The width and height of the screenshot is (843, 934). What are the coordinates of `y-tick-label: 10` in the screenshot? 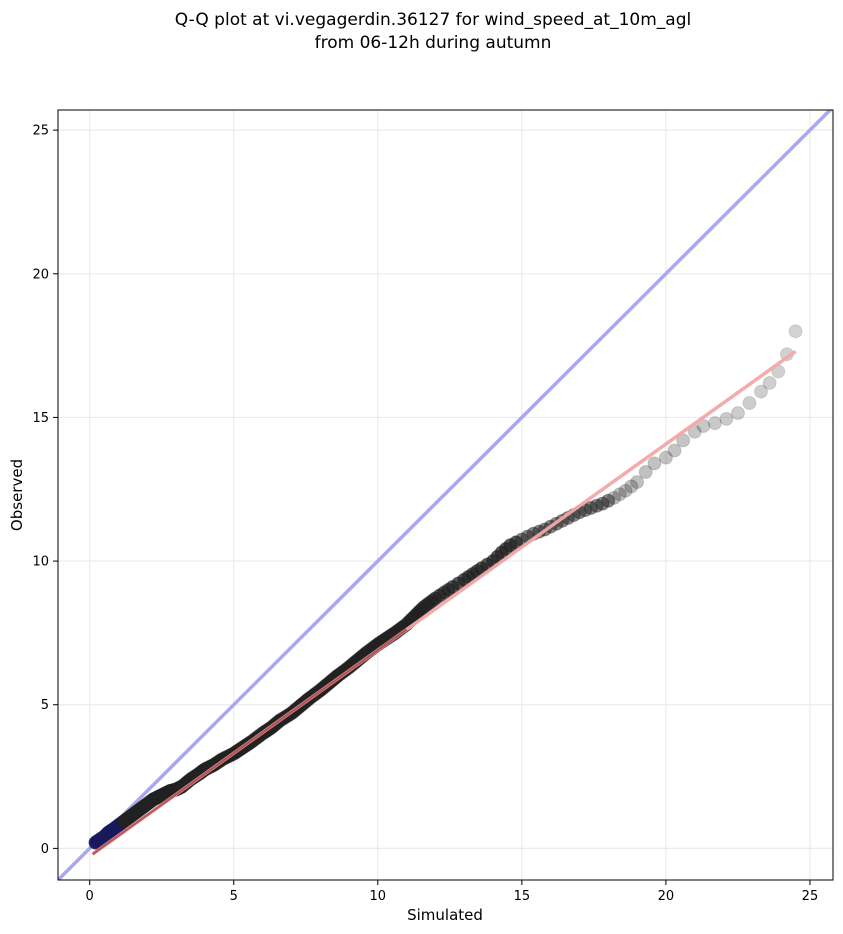 It's located at (40, 562).